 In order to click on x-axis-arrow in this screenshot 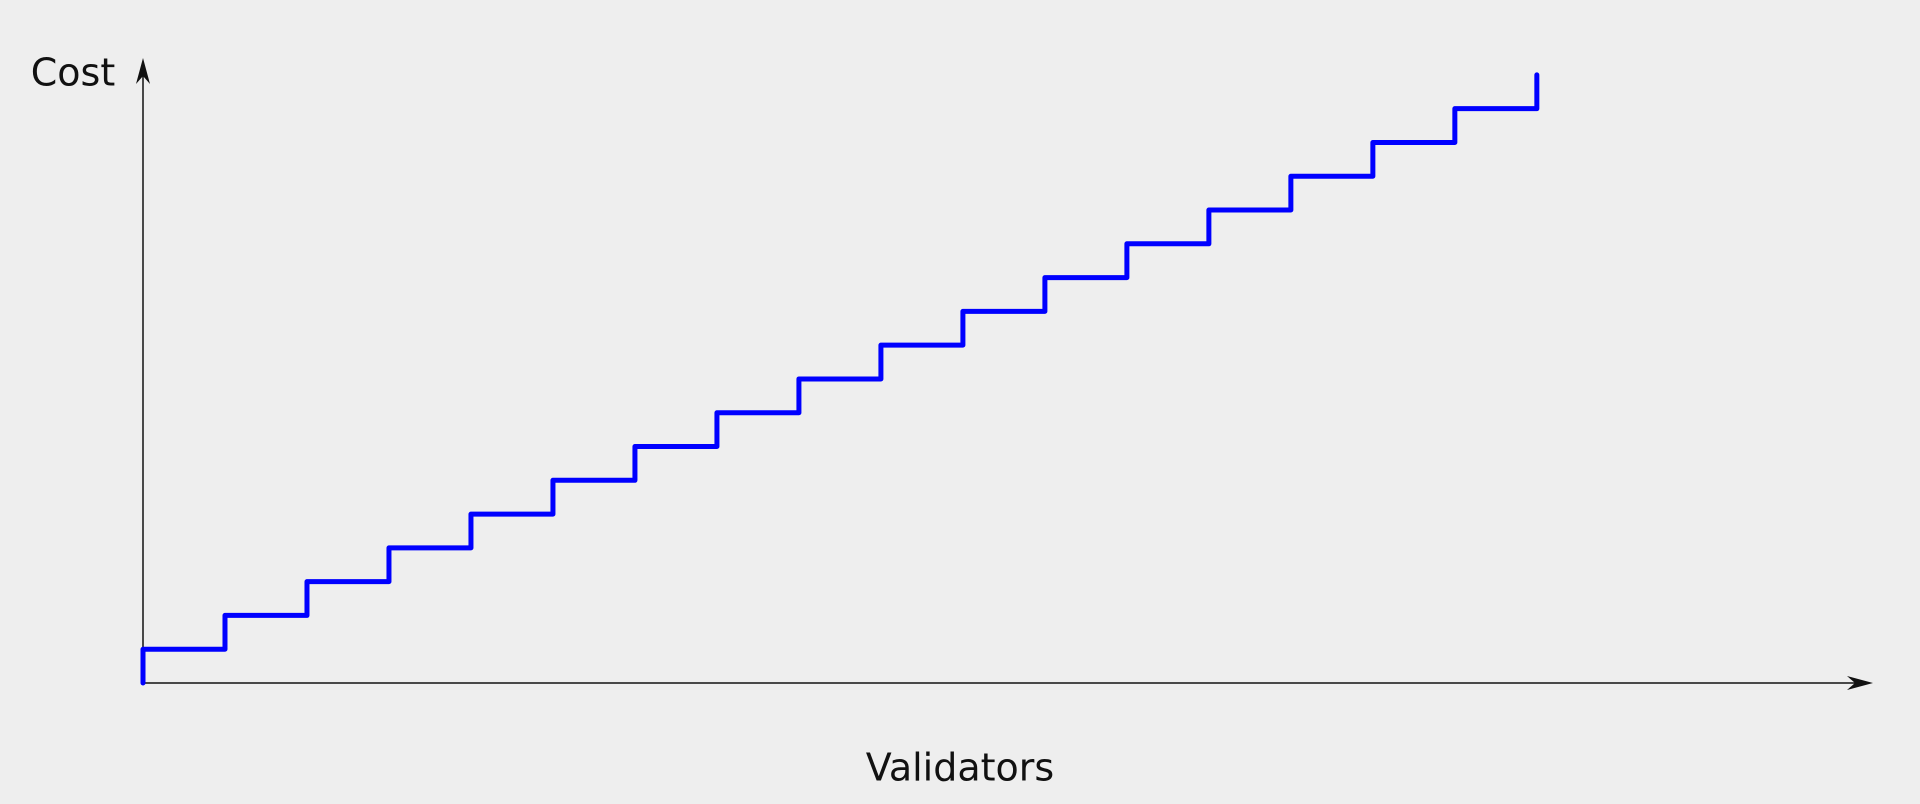, I will do `click(1860, 683)`.